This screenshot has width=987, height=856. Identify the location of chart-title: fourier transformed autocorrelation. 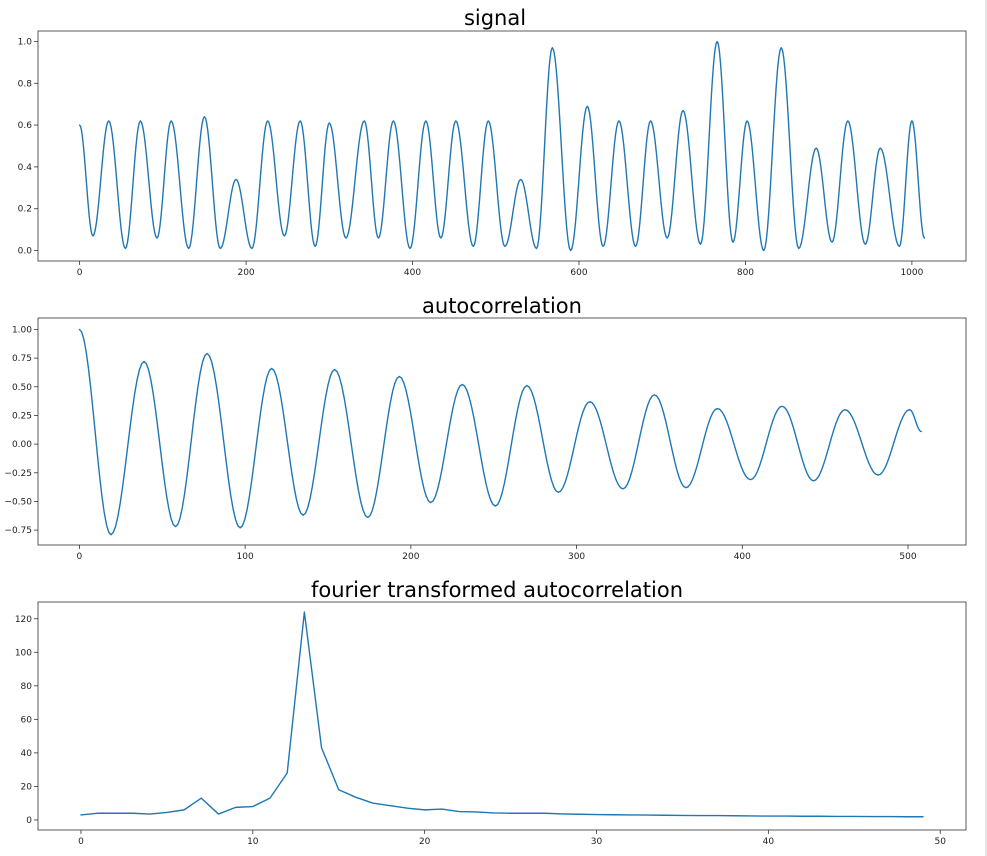
(497, 590).